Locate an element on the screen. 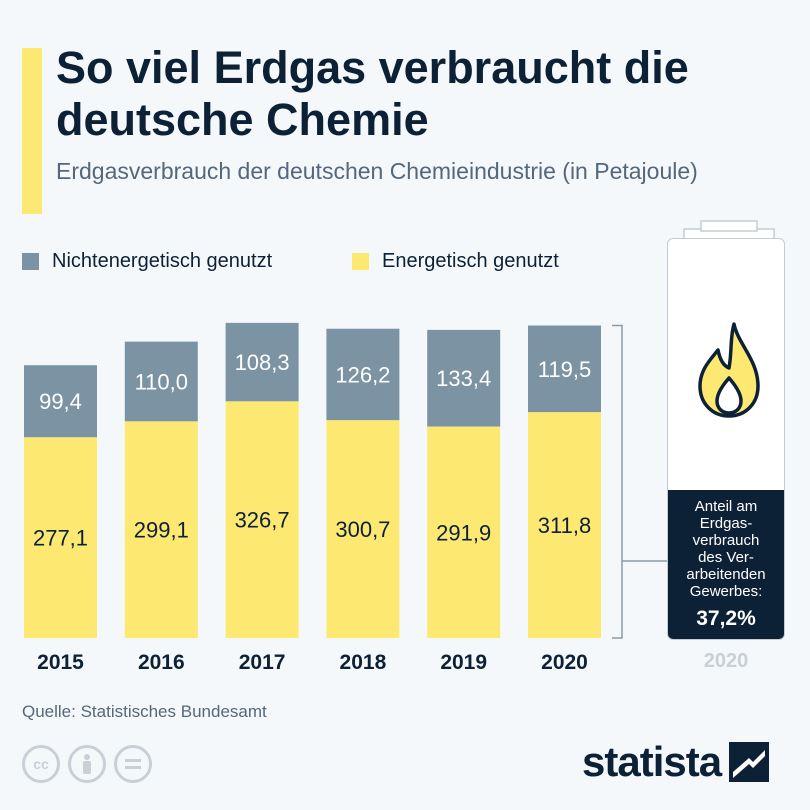  x-tick-label: 2019 is located at coordinates (463, 662).